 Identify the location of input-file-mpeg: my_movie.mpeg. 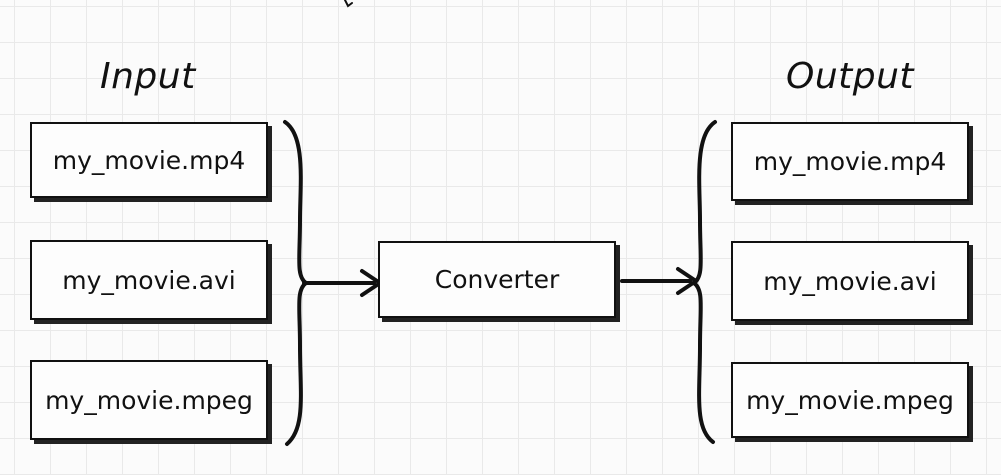
(149, 400).